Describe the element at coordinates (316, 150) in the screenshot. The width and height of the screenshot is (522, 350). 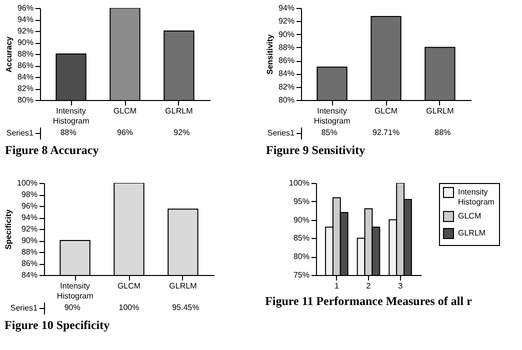
I see `text: Figure 9 Sensitivity` at that location.